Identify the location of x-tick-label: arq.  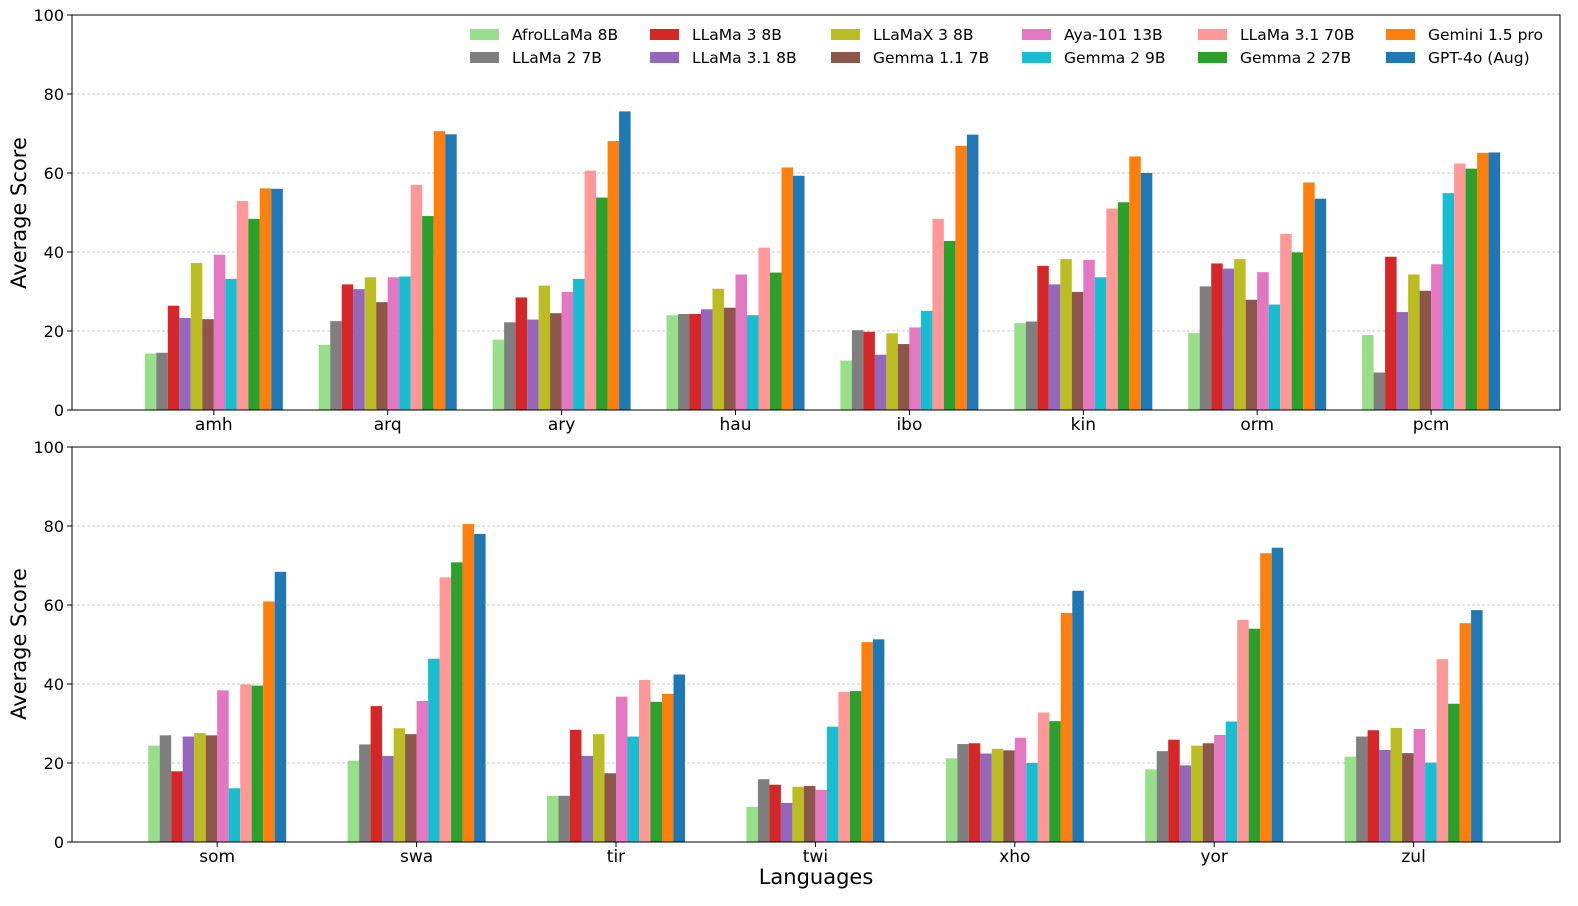
(388, 425).